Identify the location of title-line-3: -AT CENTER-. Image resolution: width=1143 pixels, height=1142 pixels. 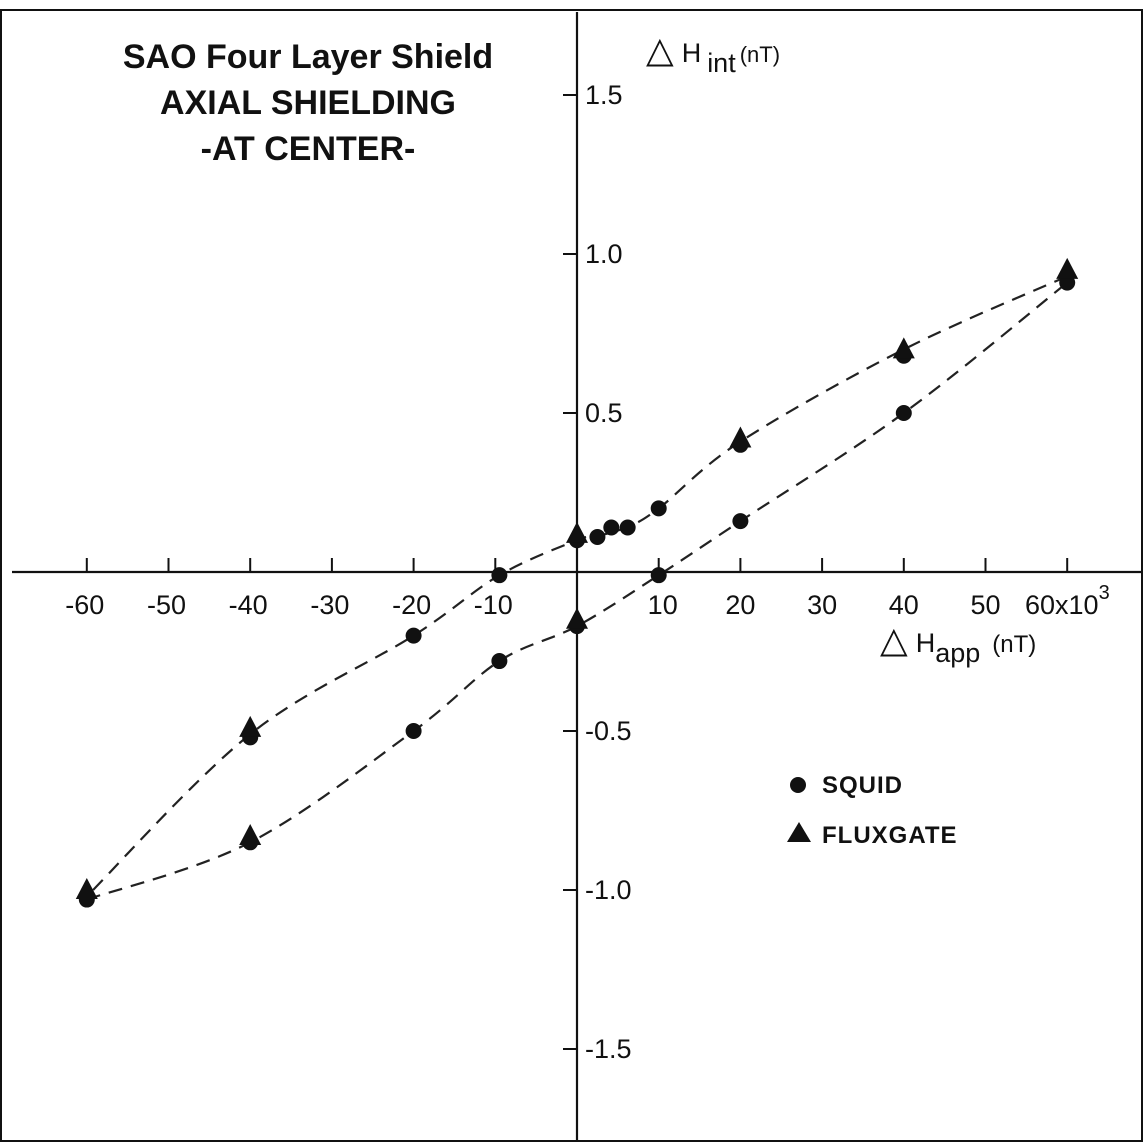
(308, 149).